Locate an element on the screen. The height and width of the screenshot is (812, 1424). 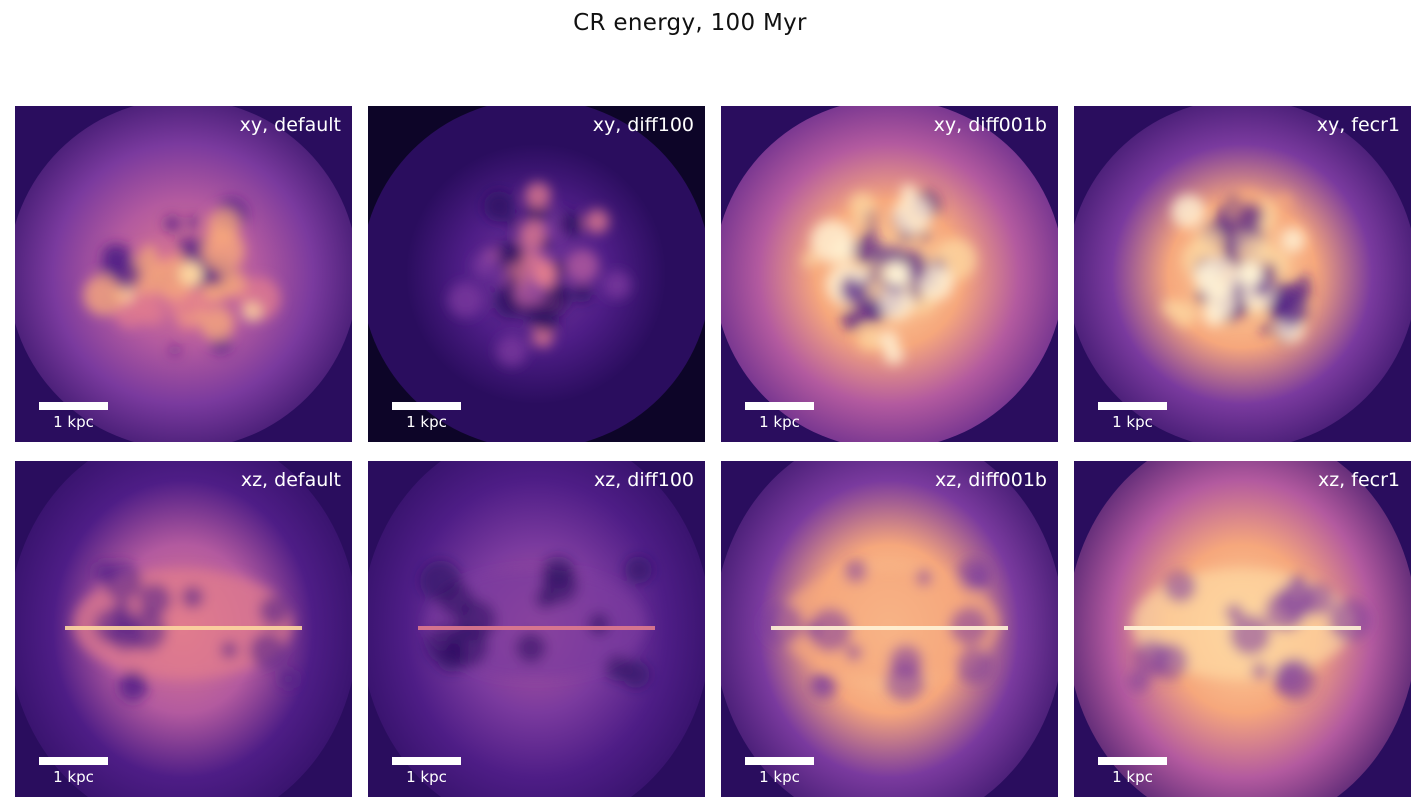
panel-xy-diff100: xy, diff100 1 kpc is located at coordinates (536, 274).